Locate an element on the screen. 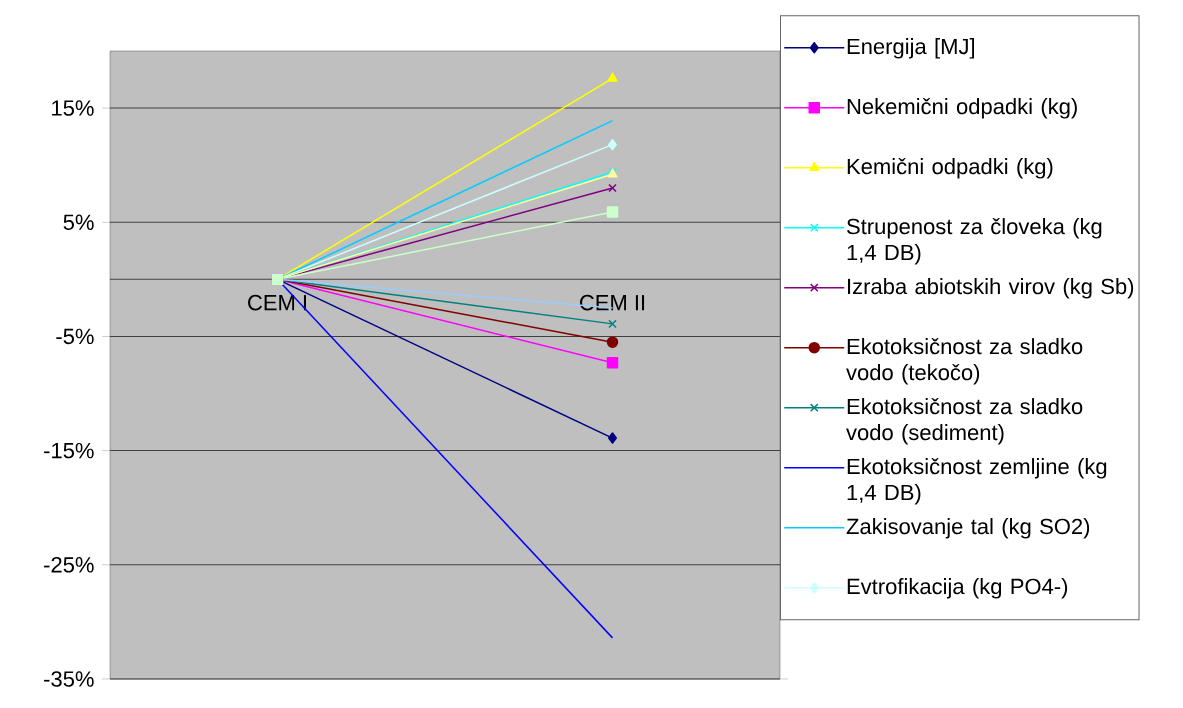  legend-label: Strupenost za človeka (kg 1,4 DB) is located at coordinates (974, 241).